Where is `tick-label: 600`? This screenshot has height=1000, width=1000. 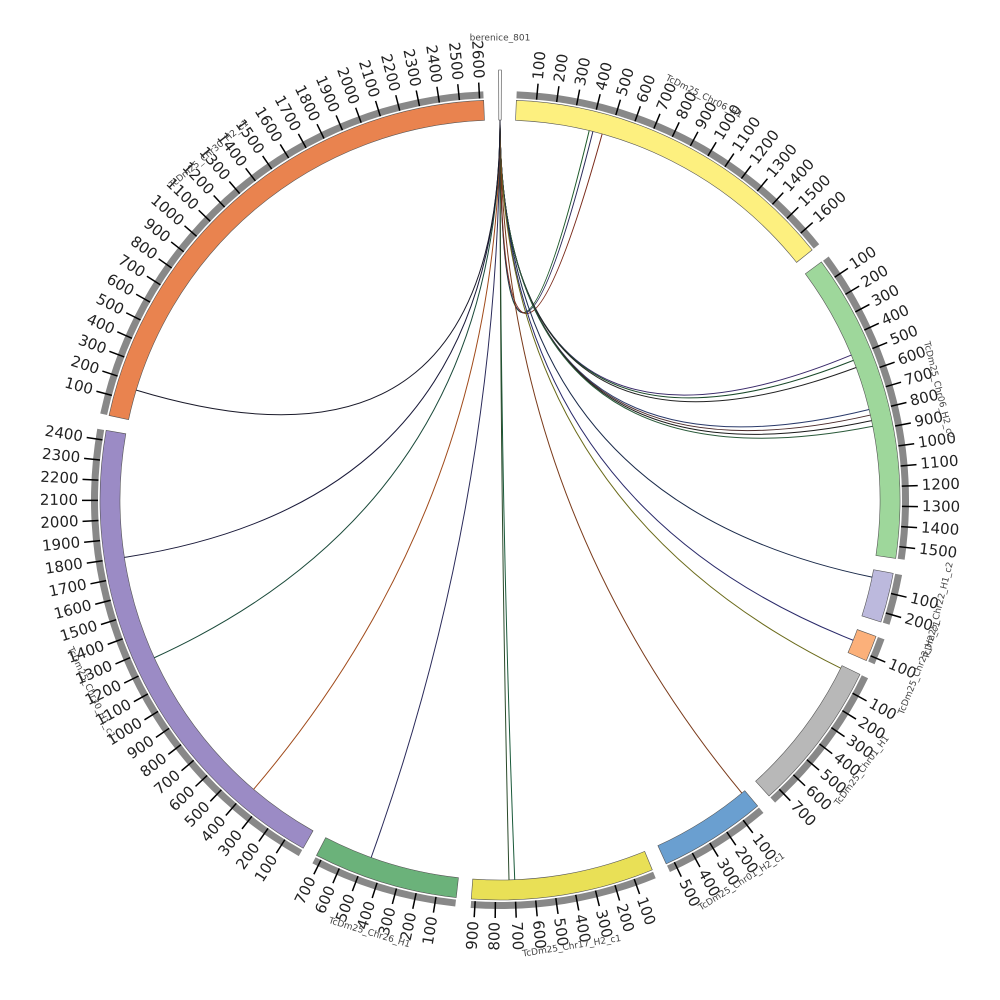
tick-label: 600 is located at coordinates (539, 934).